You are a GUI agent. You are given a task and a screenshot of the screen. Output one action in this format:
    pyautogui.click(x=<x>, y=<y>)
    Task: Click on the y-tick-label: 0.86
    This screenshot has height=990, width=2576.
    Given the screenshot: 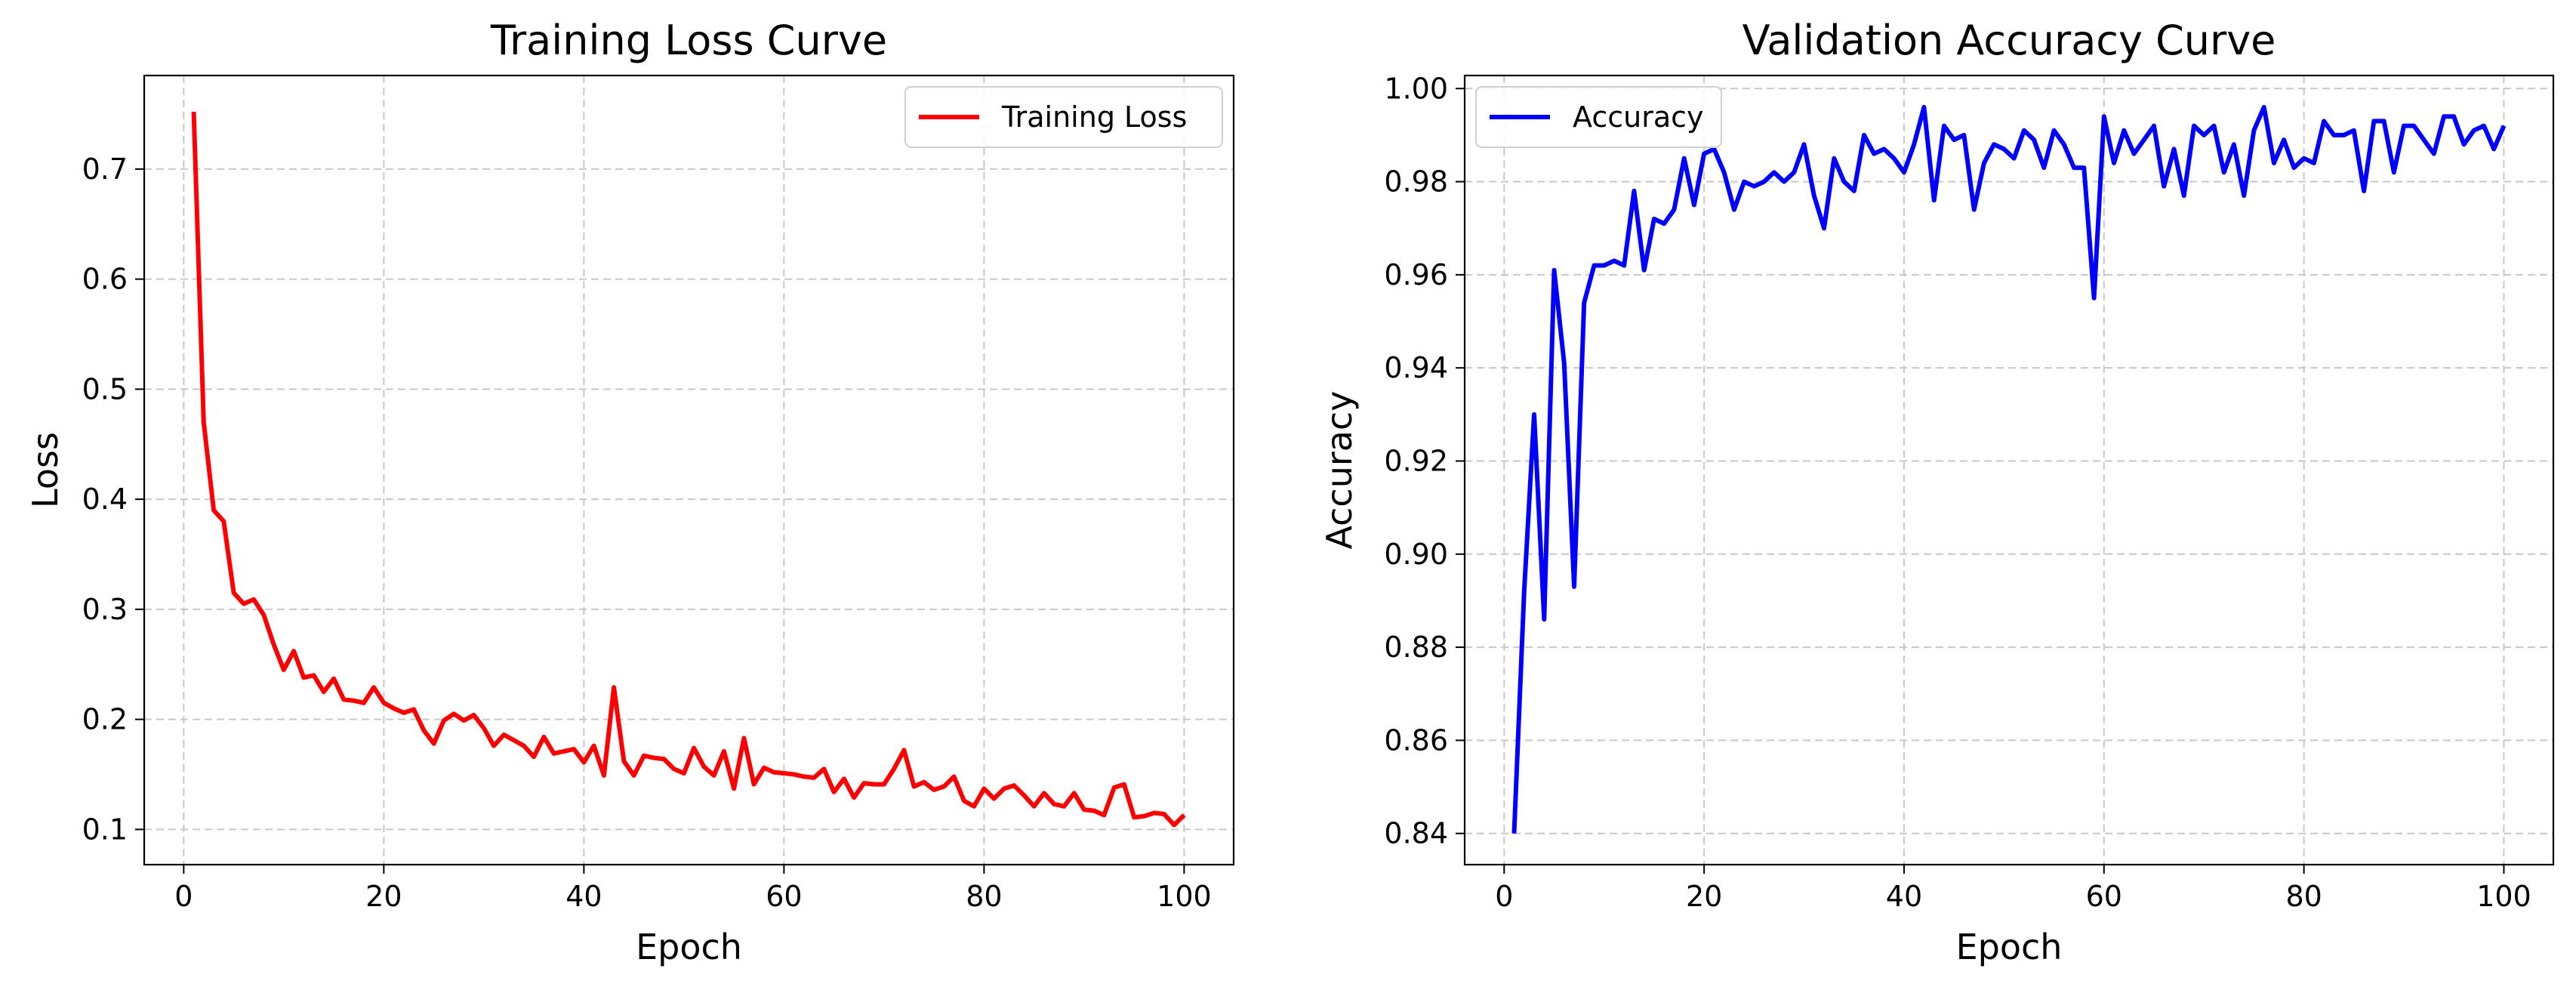 What is the action you would take?
    pyautogui.click(x=1416, y=740)
    